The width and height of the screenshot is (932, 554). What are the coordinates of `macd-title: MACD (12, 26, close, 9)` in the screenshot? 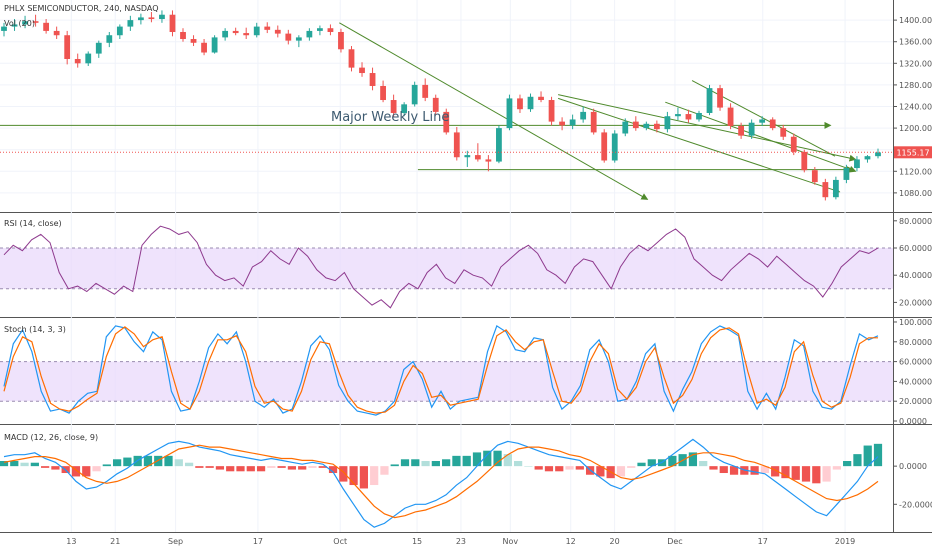 It's located at (51, 437).